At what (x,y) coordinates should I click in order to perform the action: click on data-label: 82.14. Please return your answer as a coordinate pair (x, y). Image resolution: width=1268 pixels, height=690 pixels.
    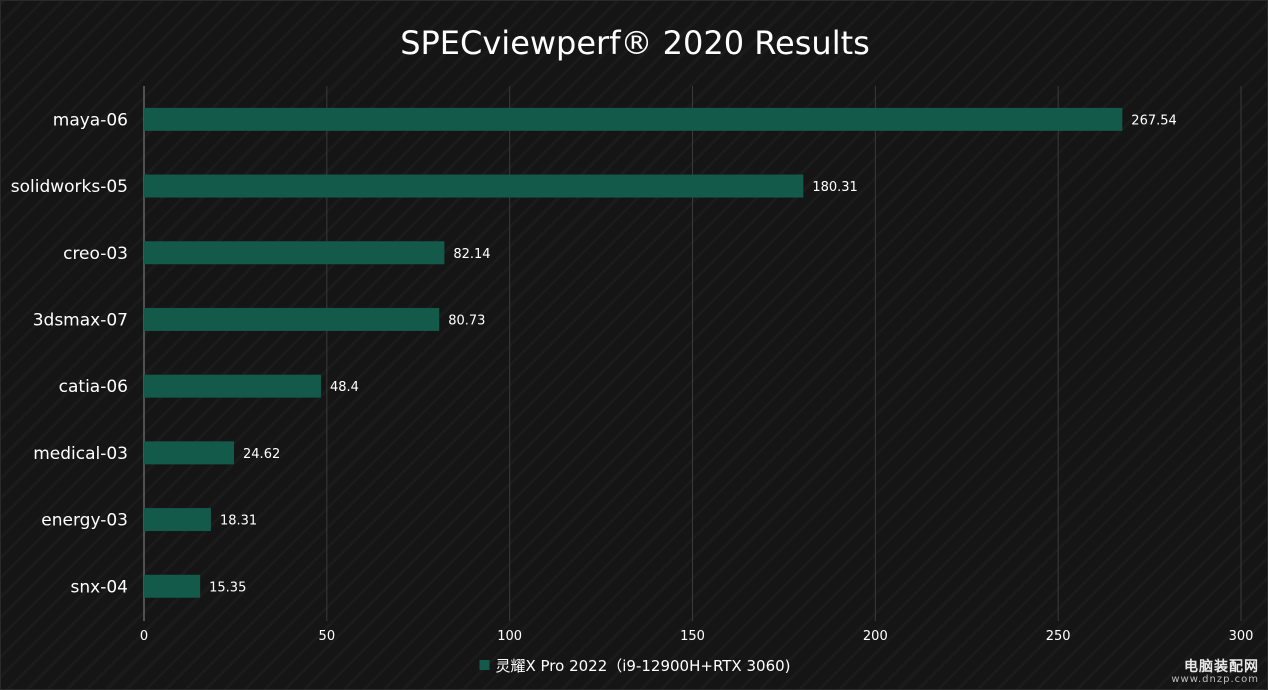
    Looking at the image, I should click on (471, 254).